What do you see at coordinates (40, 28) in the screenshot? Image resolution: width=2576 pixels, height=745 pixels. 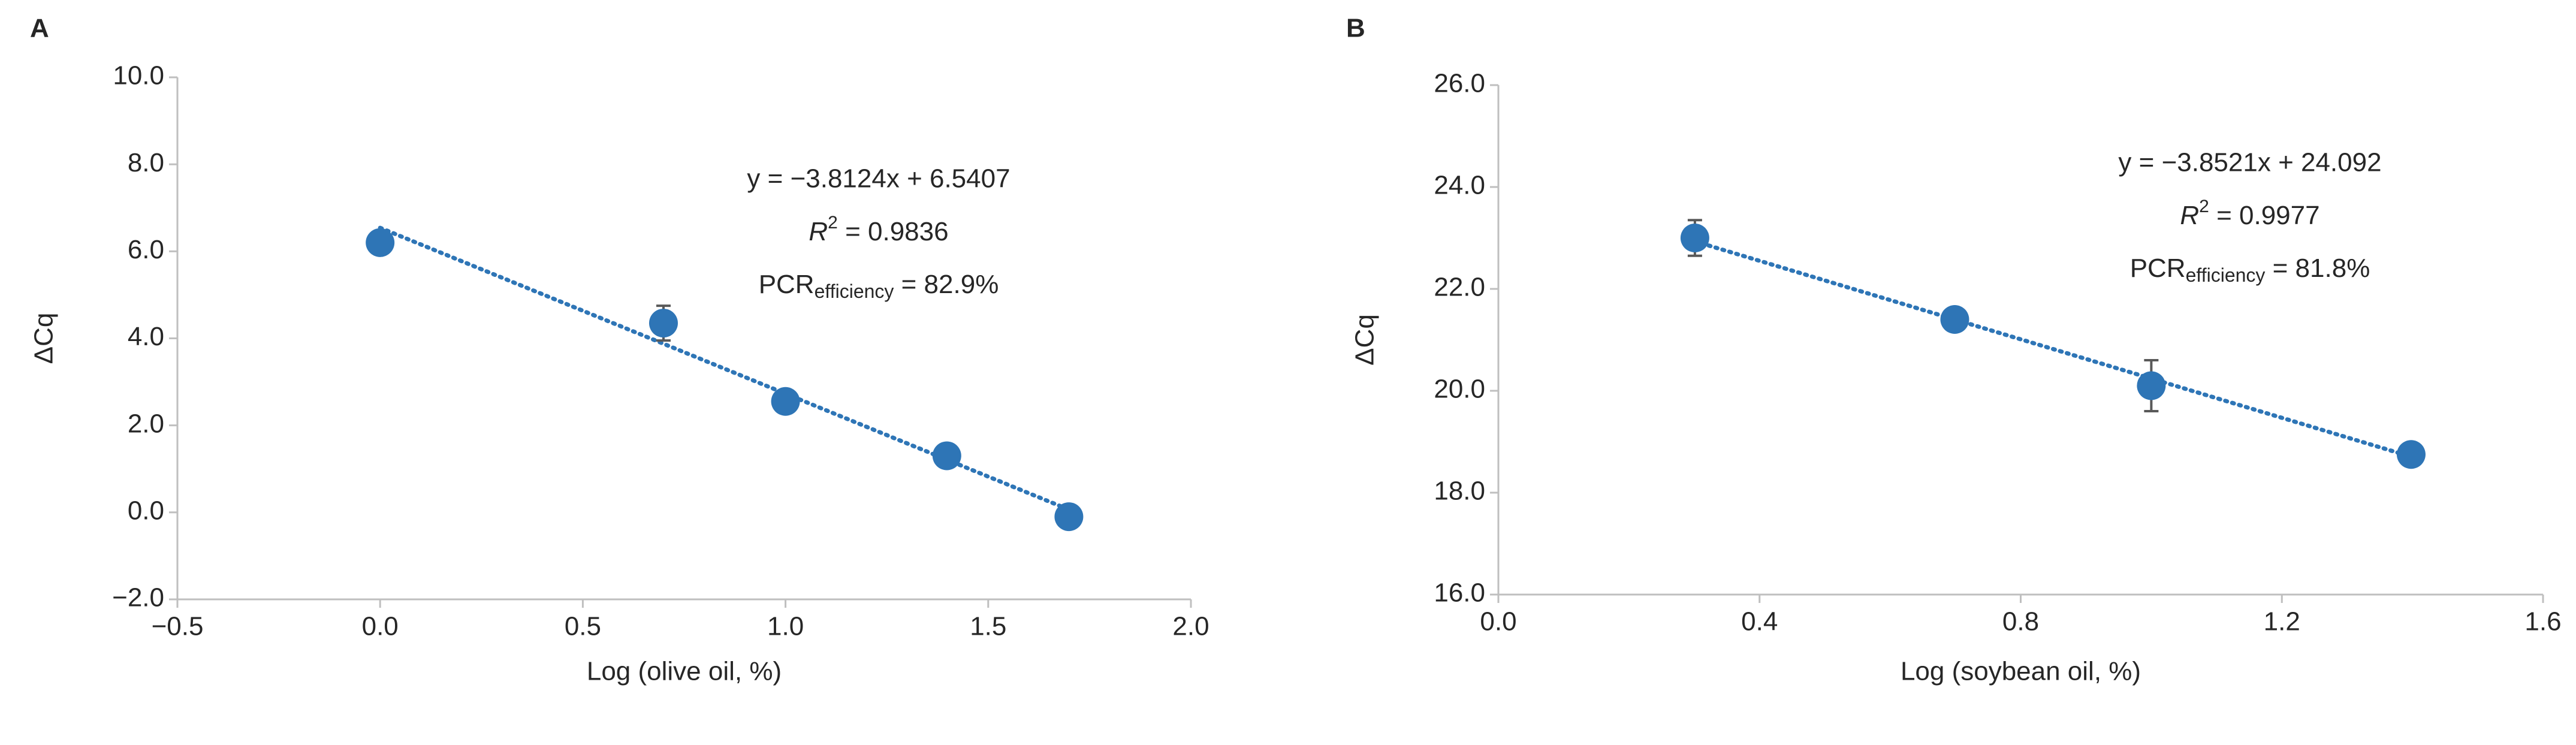 I see `panel-label: A` at bounding box center [40, 28].